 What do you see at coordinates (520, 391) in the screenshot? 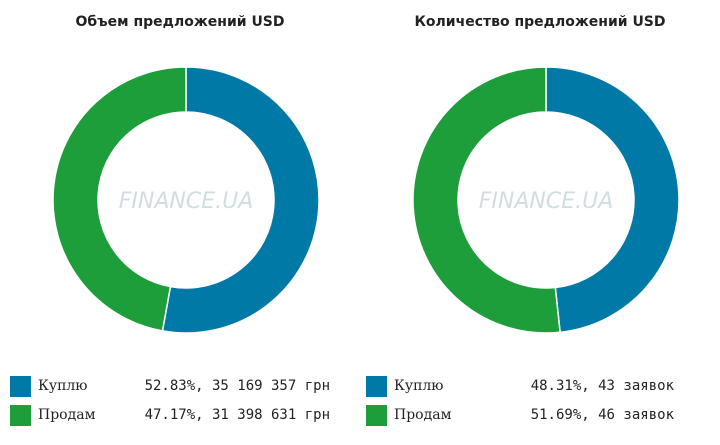
I see `legend-row-count-buy: Куплю 48.31%, 43 заявок` at bounding box center [520, 391].